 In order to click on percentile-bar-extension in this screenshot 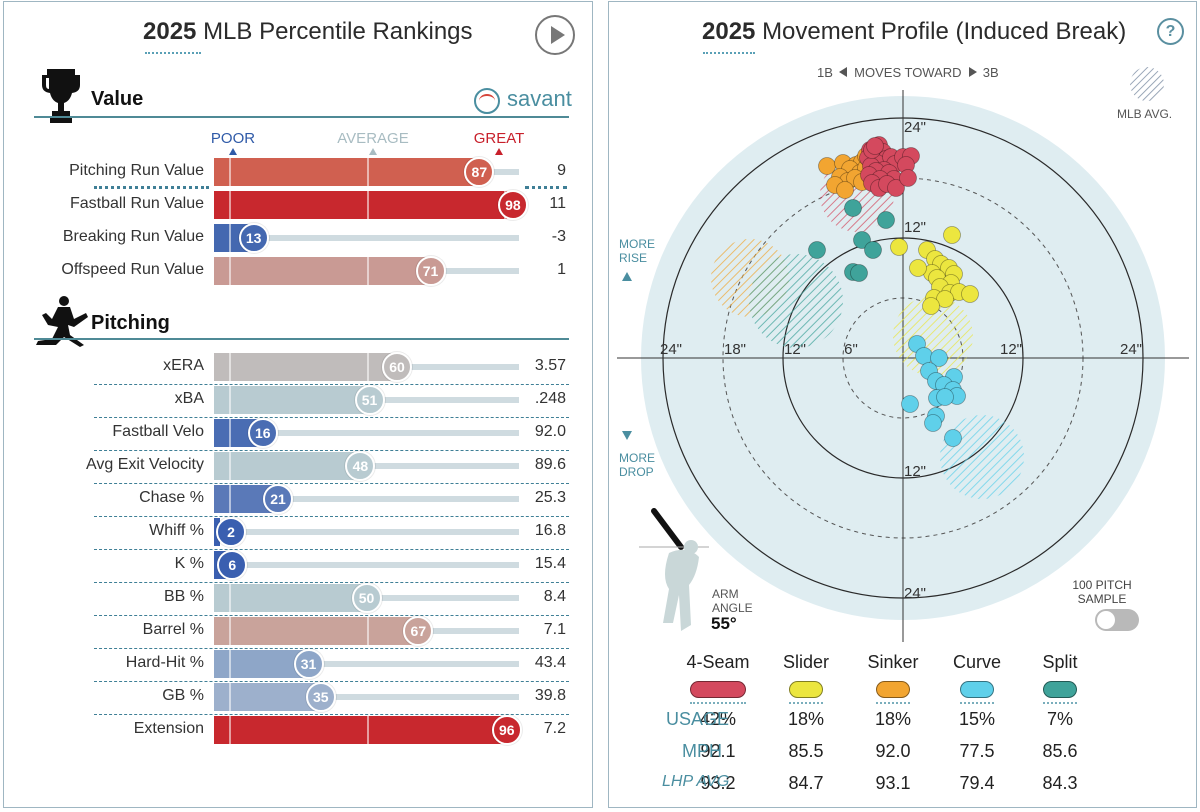, I will do `click(360, 730)`.